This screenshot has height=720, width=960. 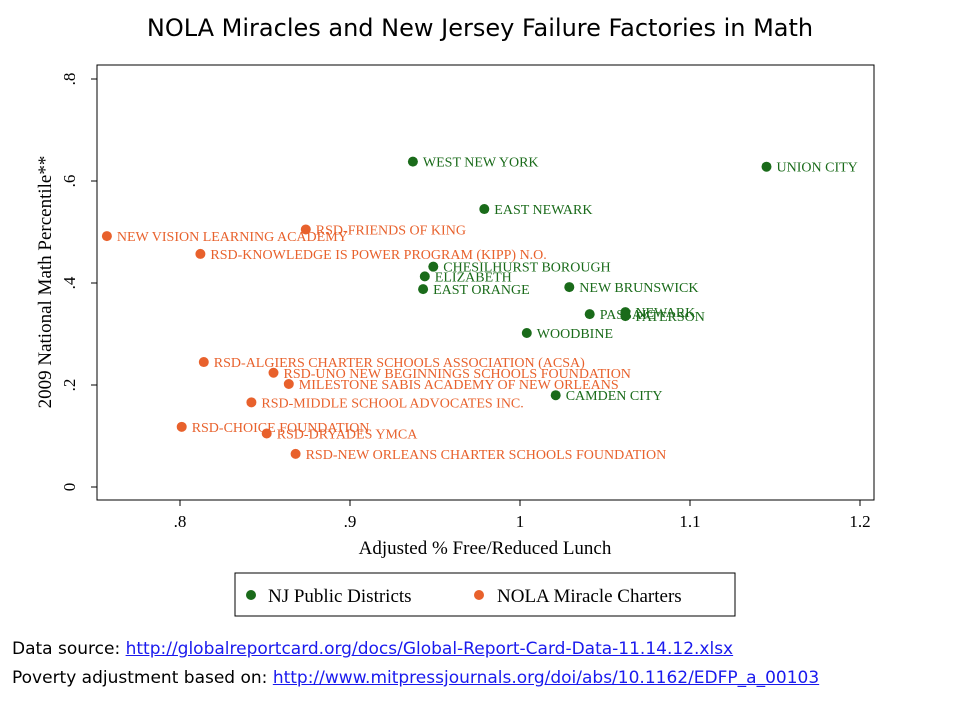 I want to click on point-label: CHESILHURST BOROUGH, so click(x=526, y=268).